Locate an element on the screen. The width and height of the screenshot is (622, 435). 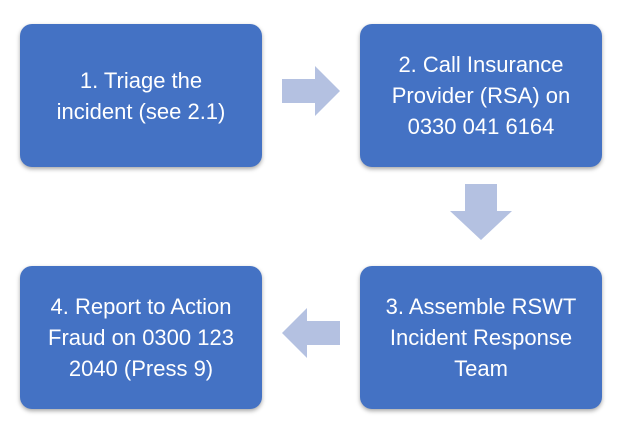
step-3-label: 3. Assemble RSWT Incident Response Team is located at coordinates (481, 337).